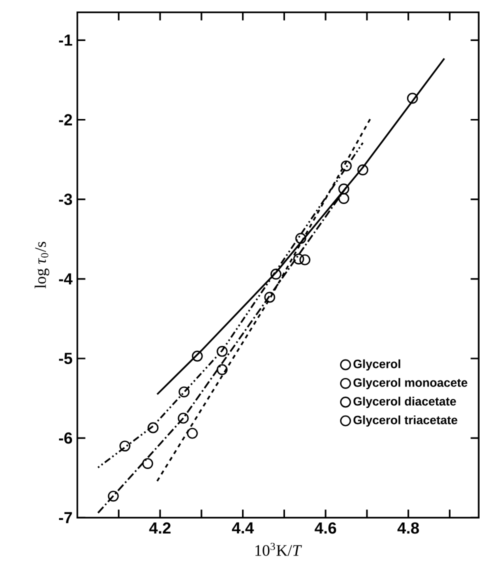  I want to click on x-tick-label: 4.6, so click(325, 528).